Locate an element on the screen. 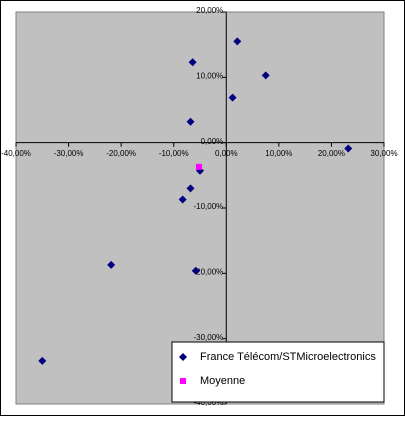 This screenshot has width=405, height=421. y-tick-label: -20,00% is located at coordinates (208, 271).